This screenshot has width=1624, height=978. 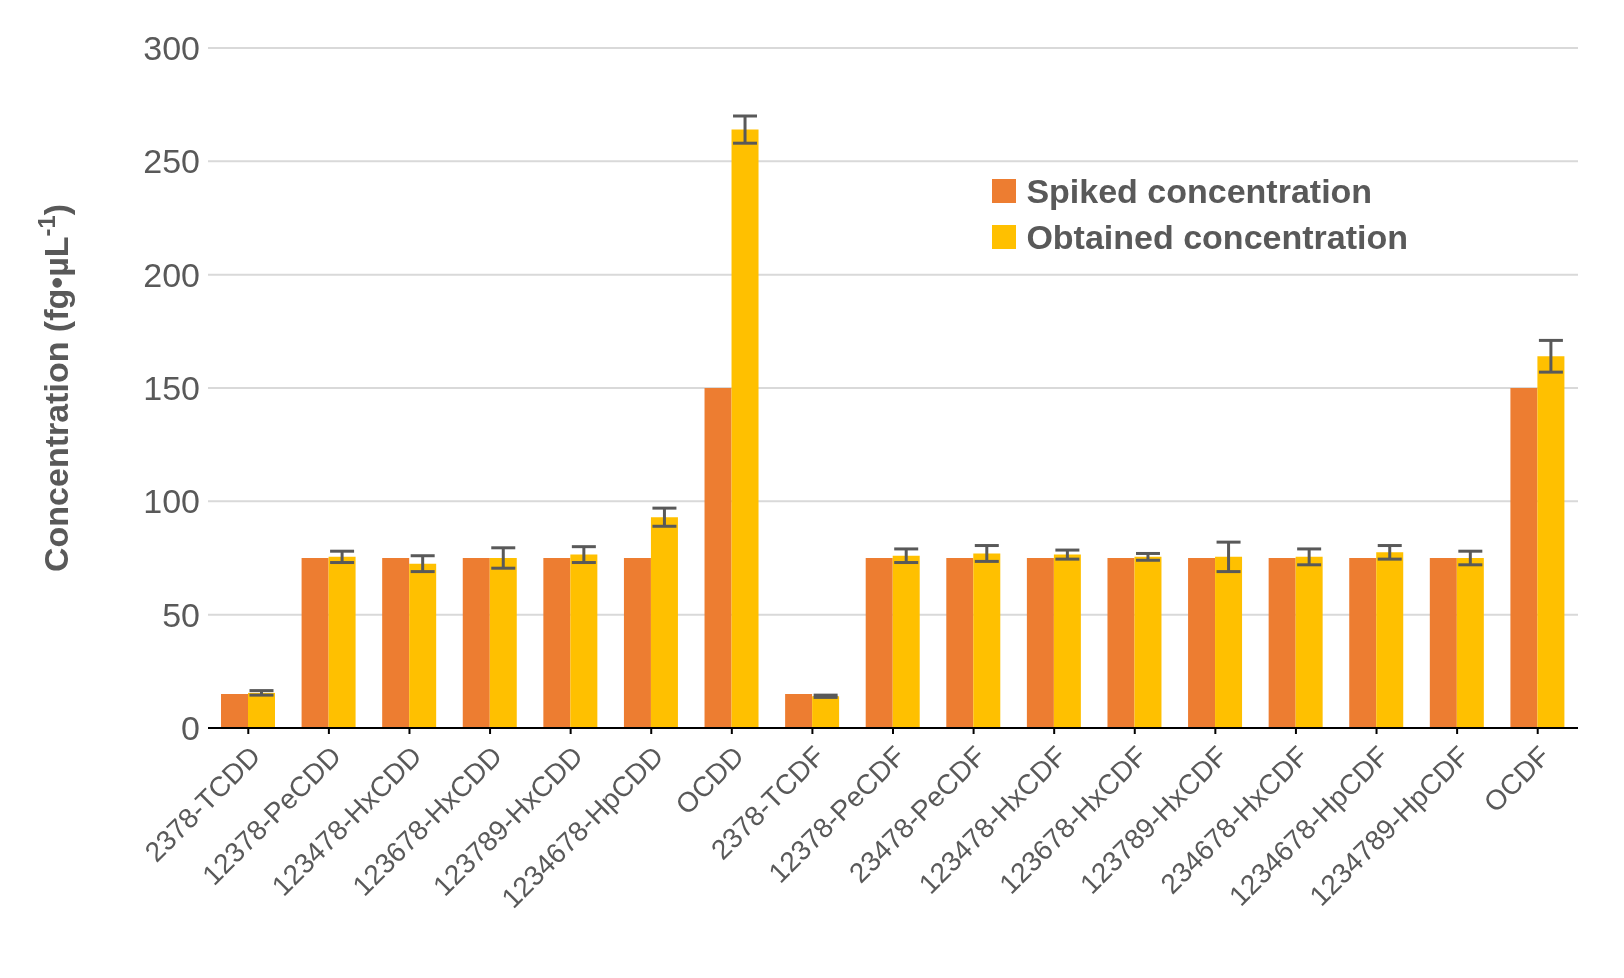 I want to click on y-tick-label: 150, so click(x=171, y=388).